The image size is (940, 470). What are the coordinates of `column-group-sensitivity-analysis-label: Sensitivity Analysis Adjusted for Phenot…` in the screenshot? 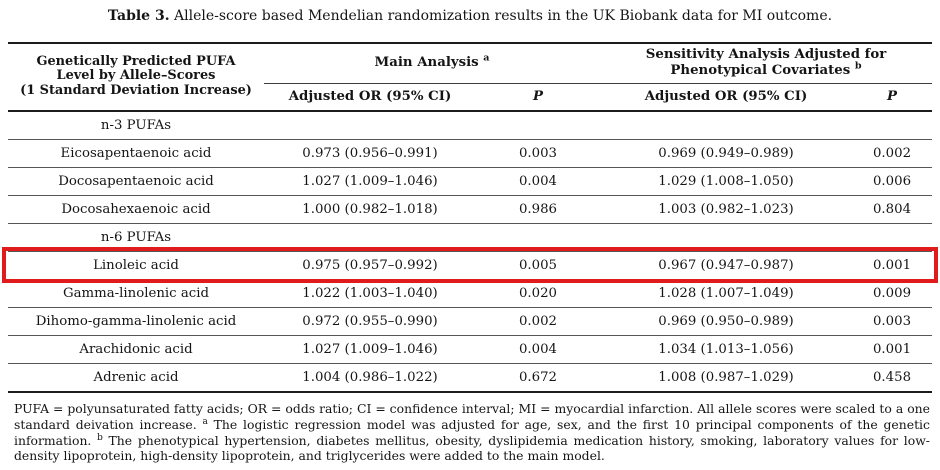 It's located at (766, 63).